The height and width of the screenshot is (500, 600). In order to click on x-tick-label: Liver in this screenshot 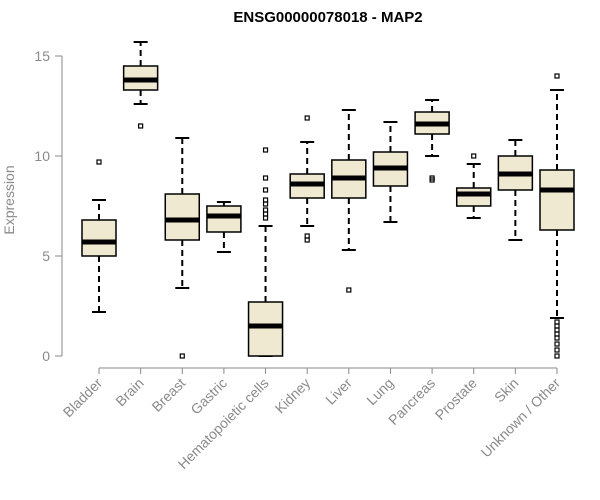, I will do `click(338, 391)`.